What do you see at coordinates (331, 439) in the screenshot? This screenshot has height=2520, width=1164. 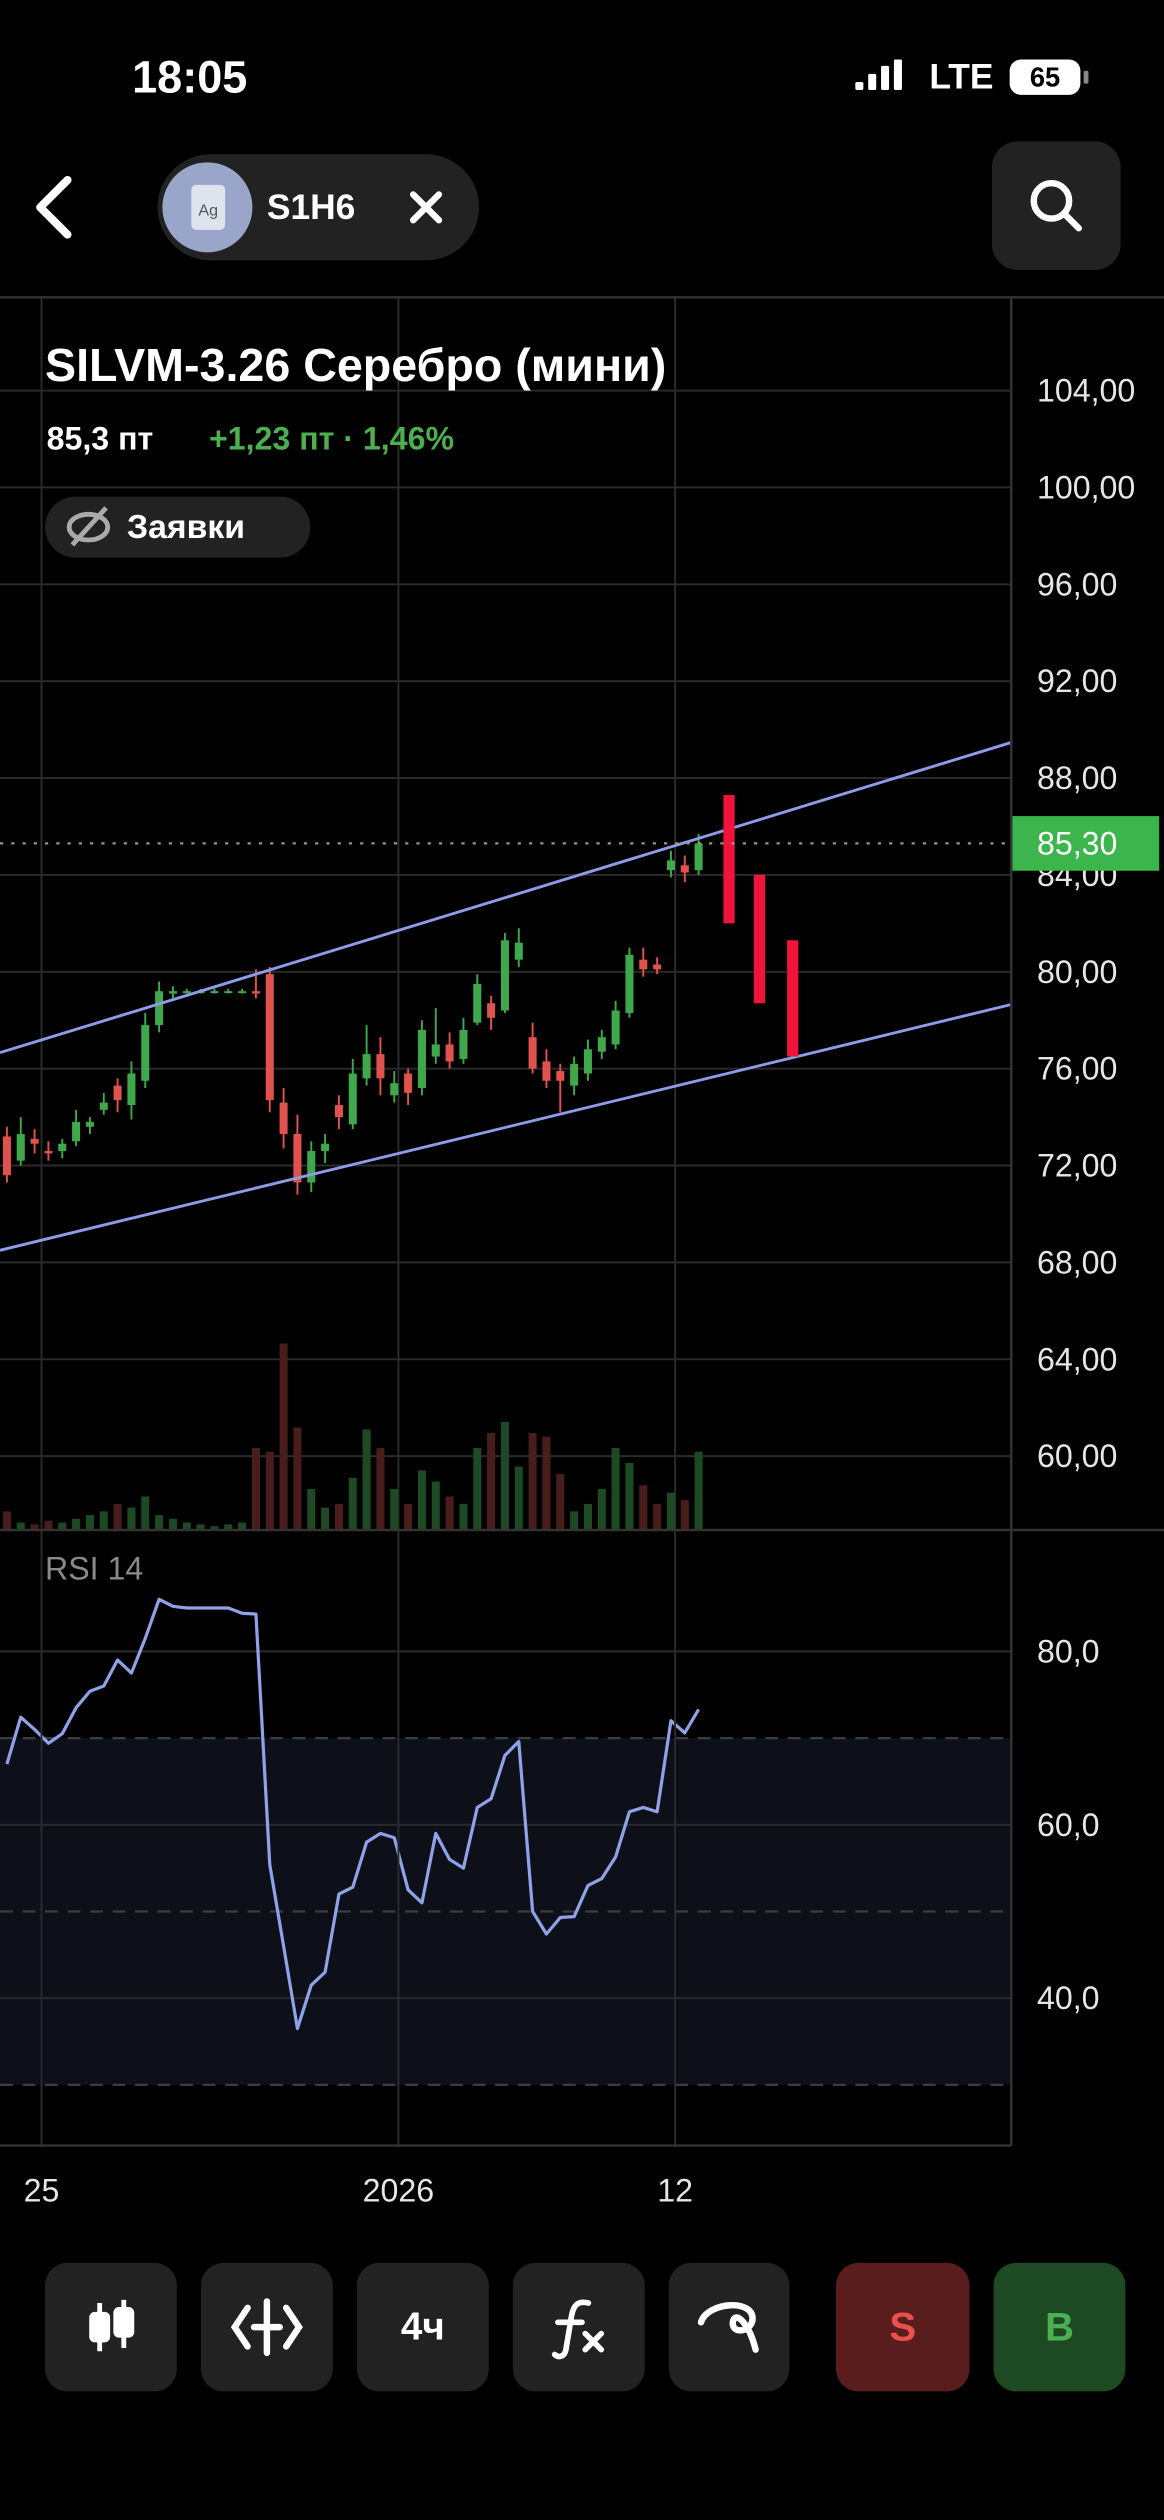 I see `price-change: +1,23 пт · 1,46%` at bounding box center [331, 439].